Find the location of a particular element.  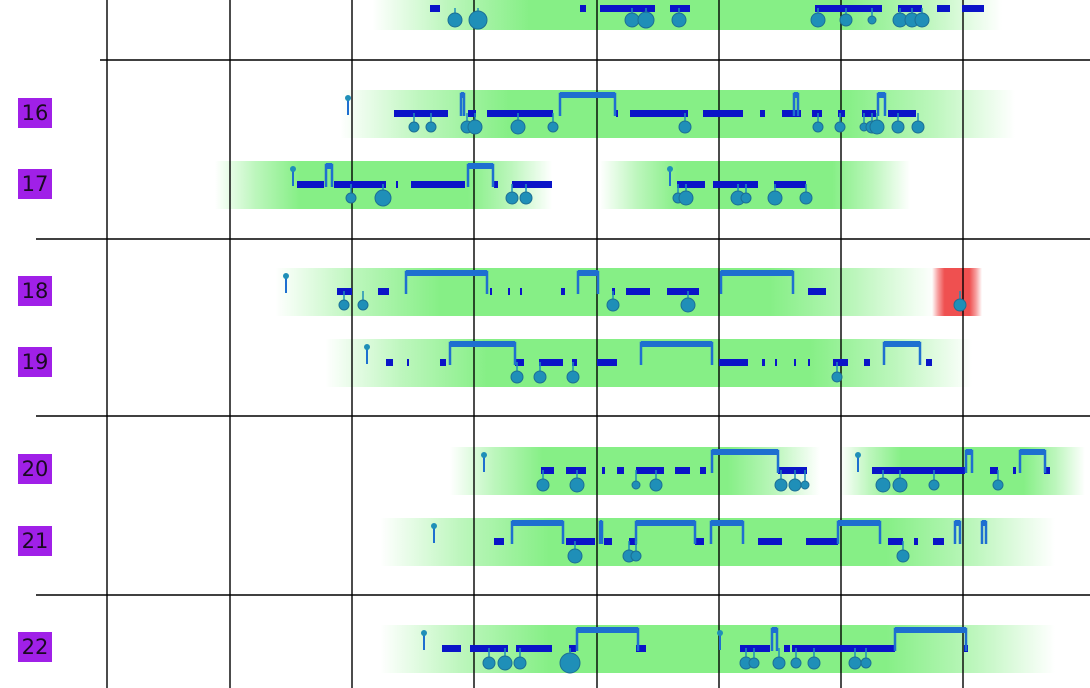

row-label-22: 22 is located at coordinates (35, 647).